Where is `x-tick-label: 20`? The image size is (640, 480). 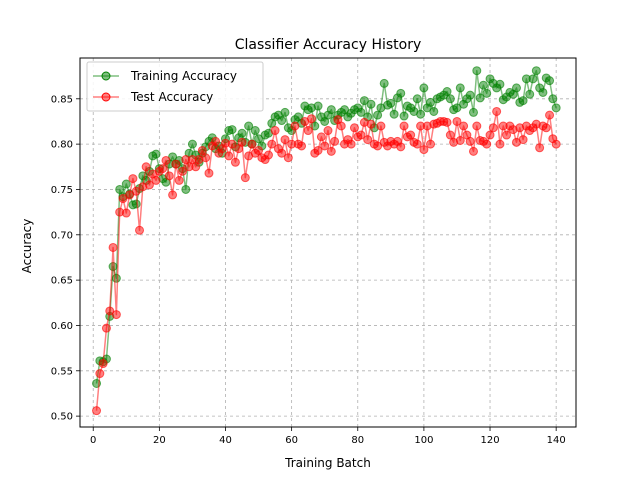 x-tick-label: 20 is located at coordinates (159, 440).